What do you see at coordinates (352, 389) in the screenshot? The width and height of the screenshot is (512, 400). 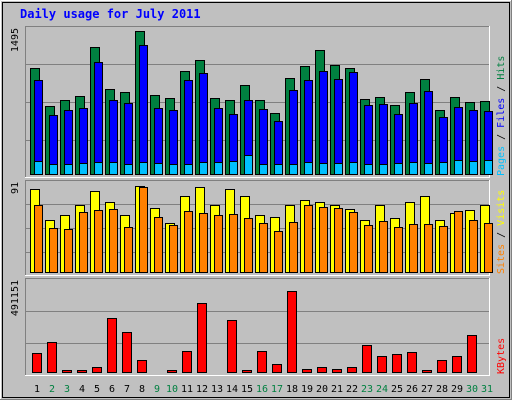 I see `x-tick-label: 22` at bounding box center [352, 389].